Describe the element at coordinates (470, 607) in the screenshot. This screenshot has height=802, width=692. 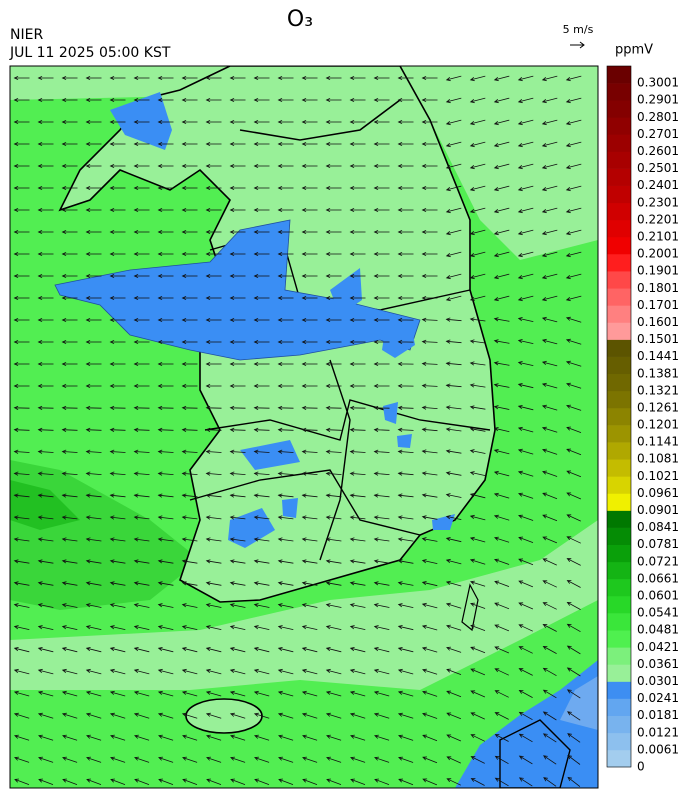
I see `island` at that location.